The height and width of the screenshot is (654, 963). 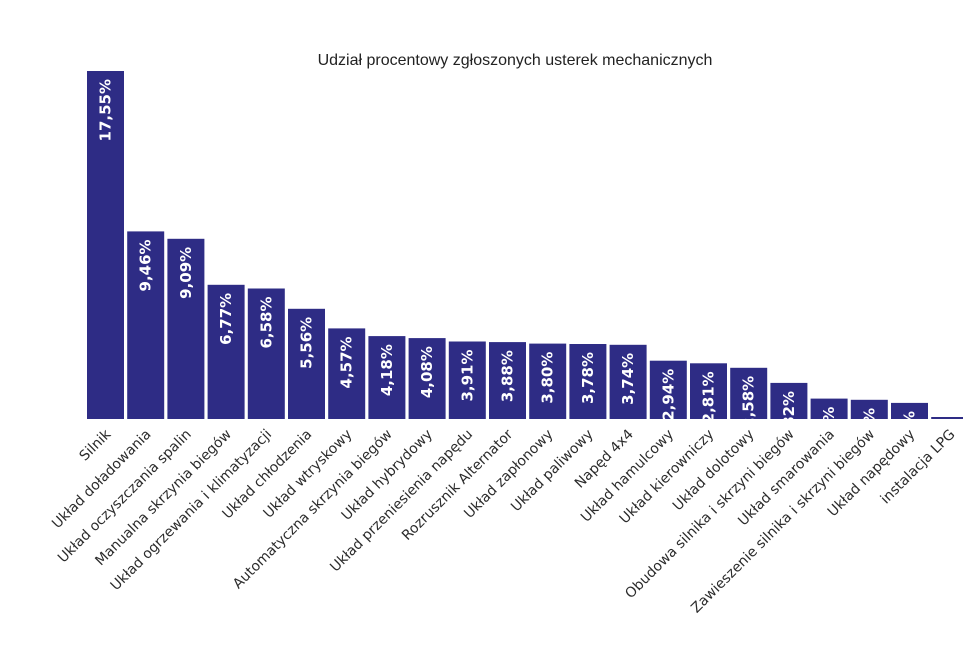 I want to click on bar-value-label: 0,97%, so click(x=869, y=434).